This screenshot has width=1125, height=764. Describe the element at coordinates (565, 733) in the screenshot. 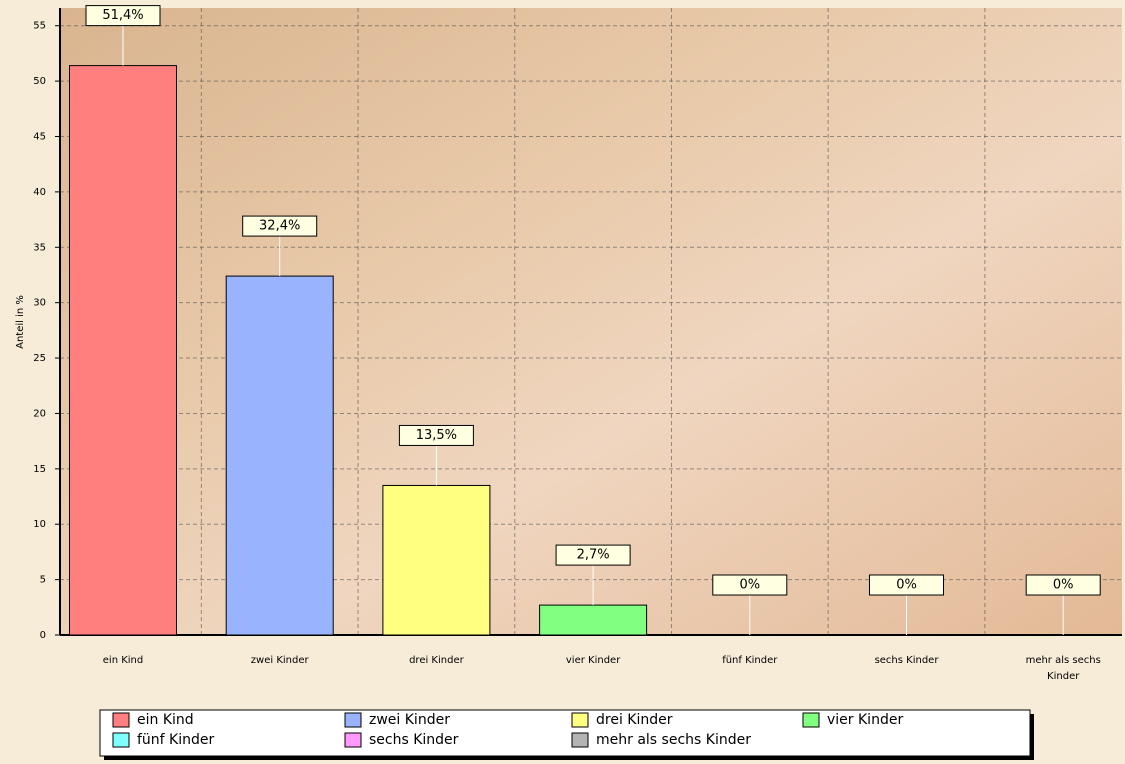

I see `legend` at that location.